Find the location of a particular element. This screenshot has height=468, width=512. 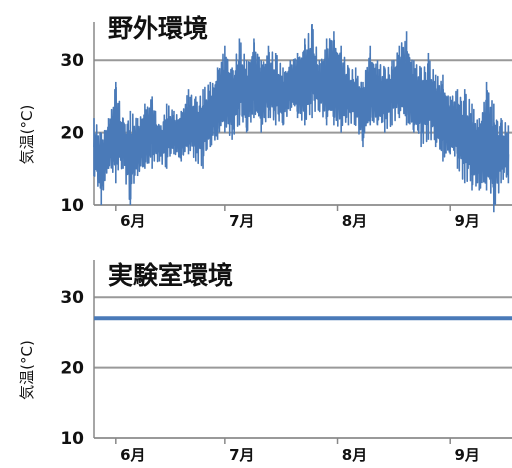

chart-title: 実験室環境 is located at coordinates (170, 275).